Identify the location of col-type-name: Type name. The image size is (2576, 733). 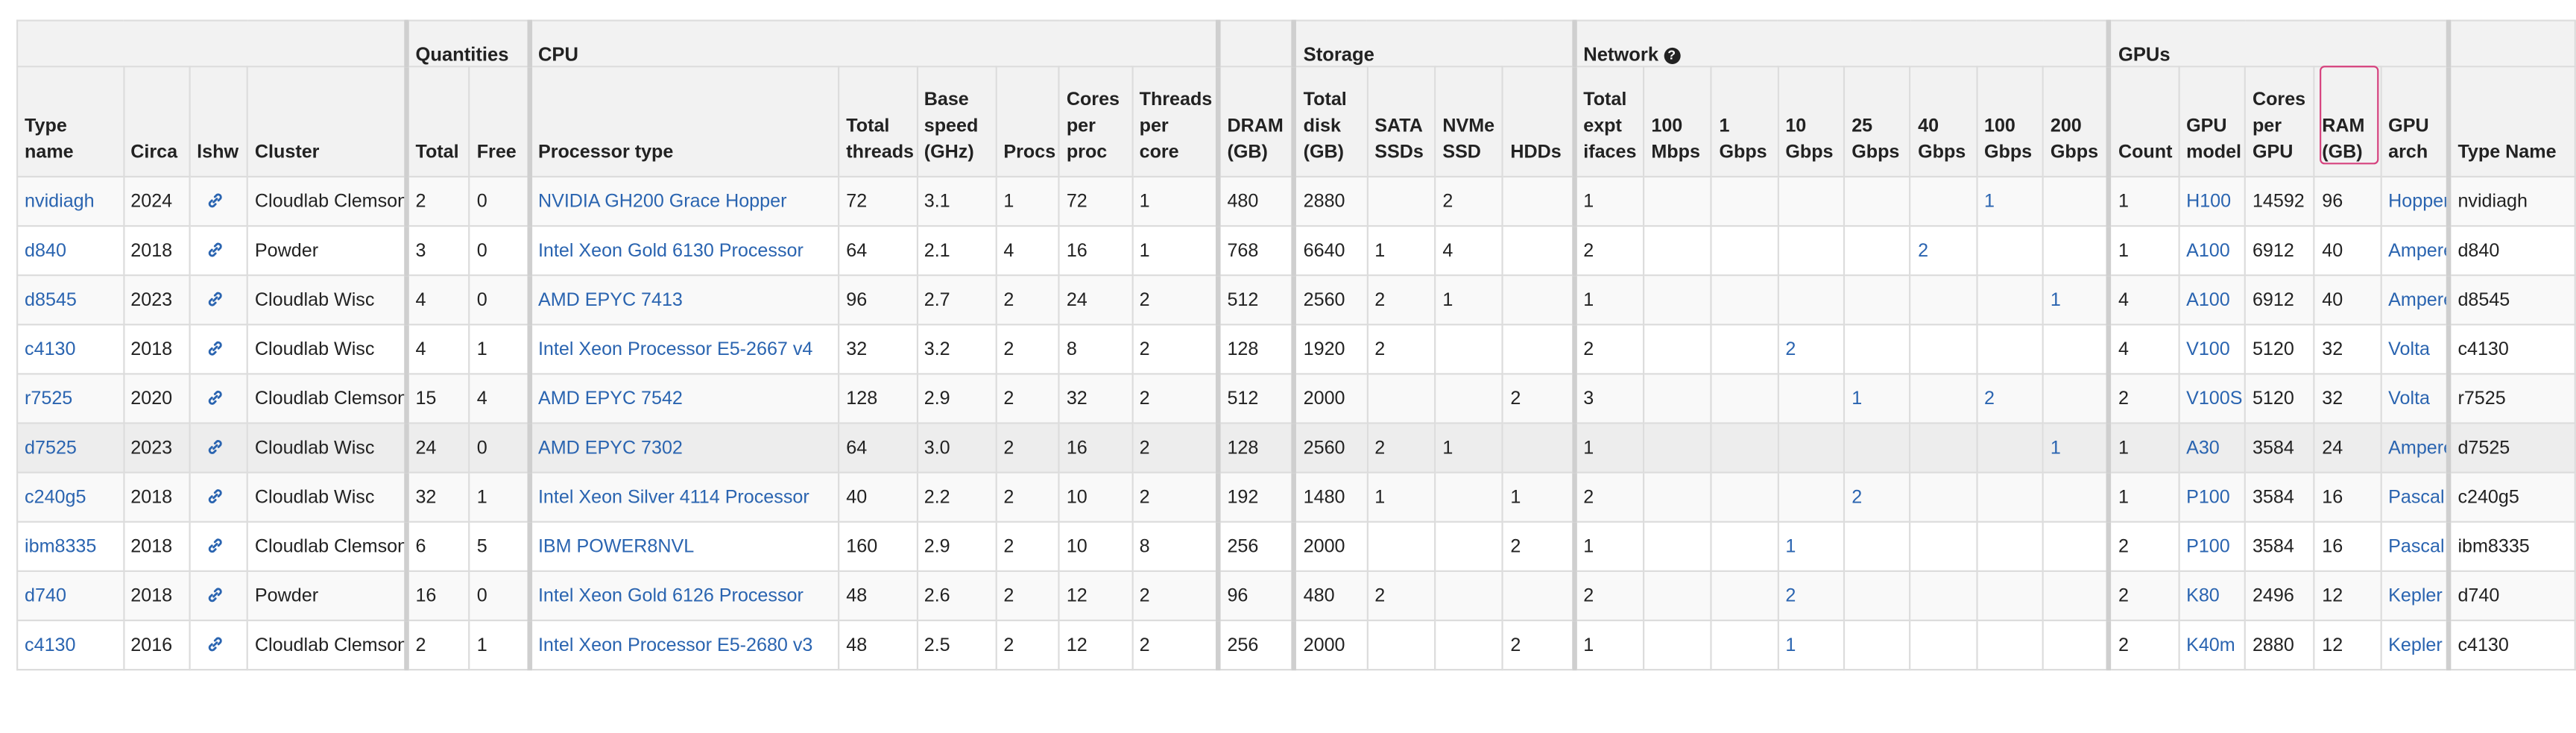
(70, 122).